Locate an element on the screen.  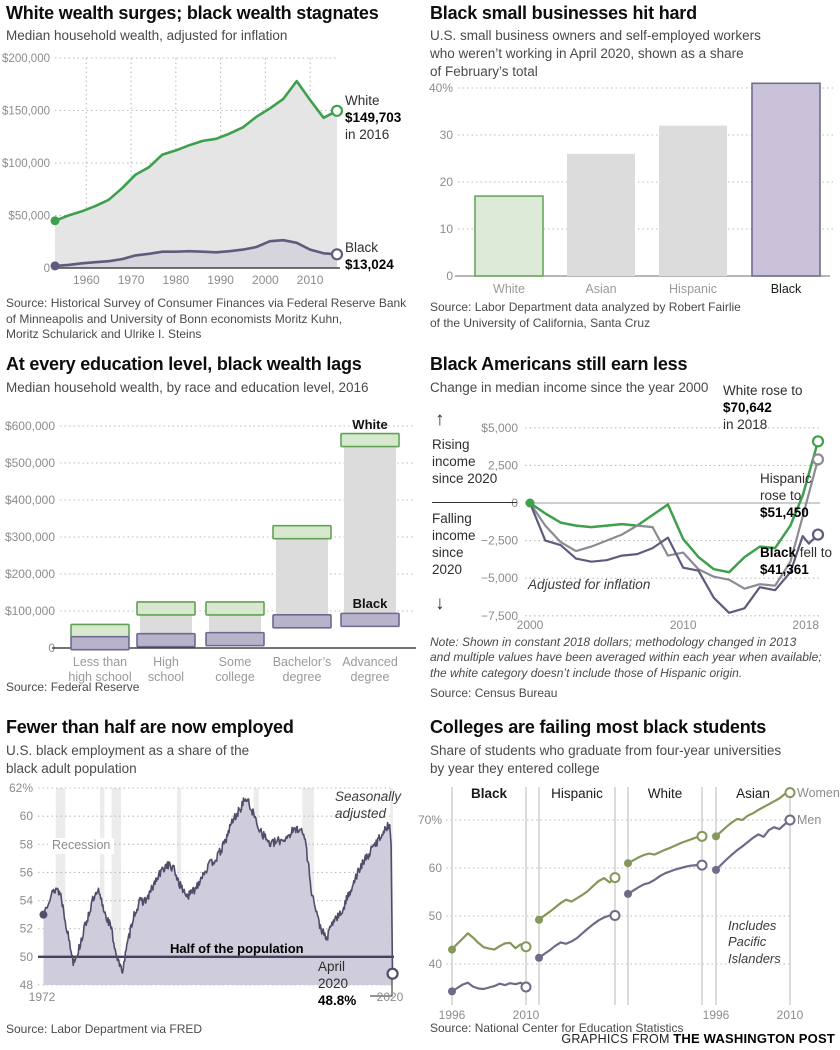
svg-text: 2018 is located at coordinates (805, 625).